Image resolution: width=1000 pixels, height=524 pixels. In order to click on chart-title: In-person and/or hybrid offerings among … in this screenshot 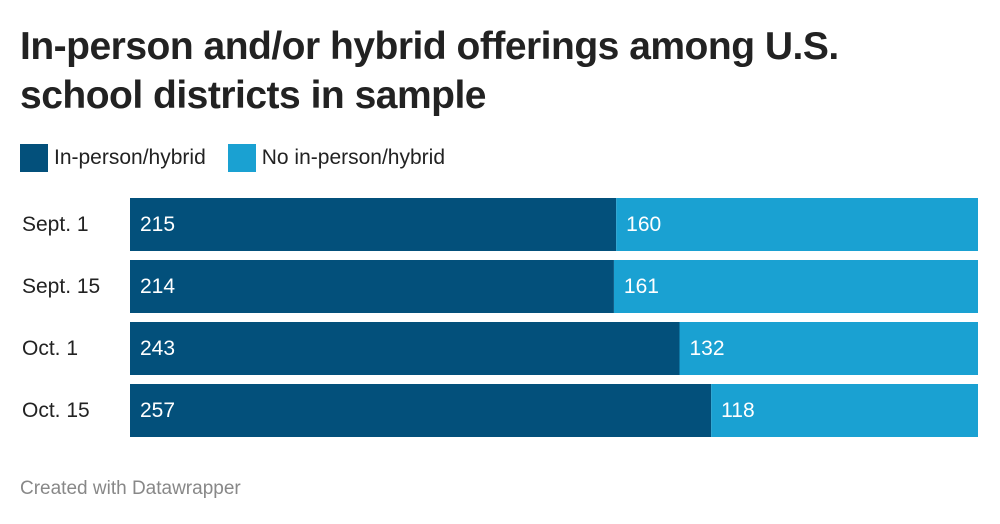, I will do `click(429, 71)`.